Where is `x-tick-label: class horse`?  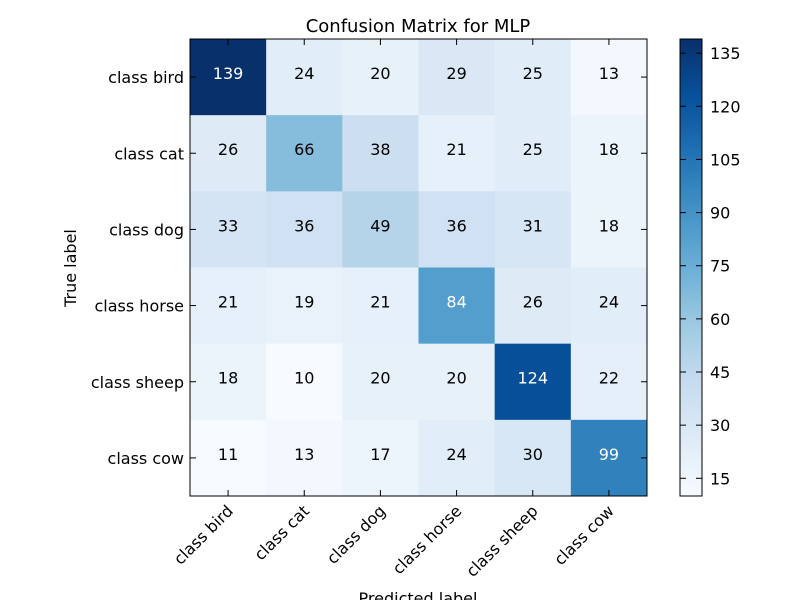
x-tick-label: class horse is located at coordinates (427, 539).